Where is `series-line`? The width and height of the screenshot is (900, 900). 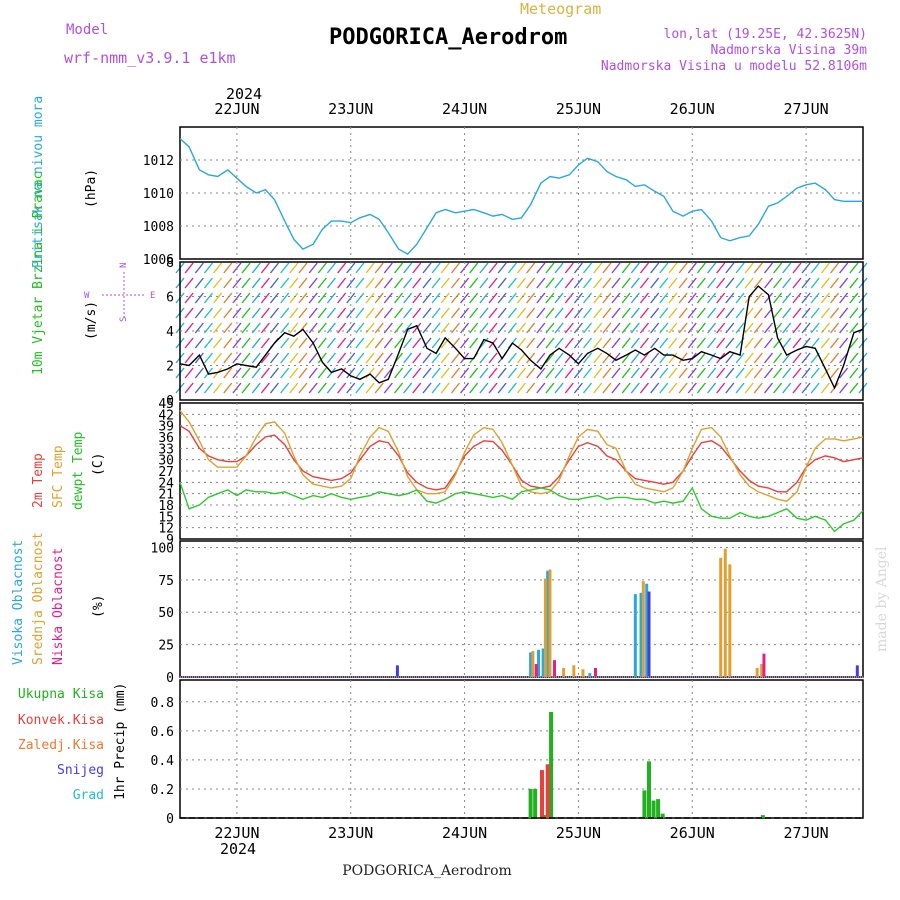
series-line is located at coordinates (521, 507).